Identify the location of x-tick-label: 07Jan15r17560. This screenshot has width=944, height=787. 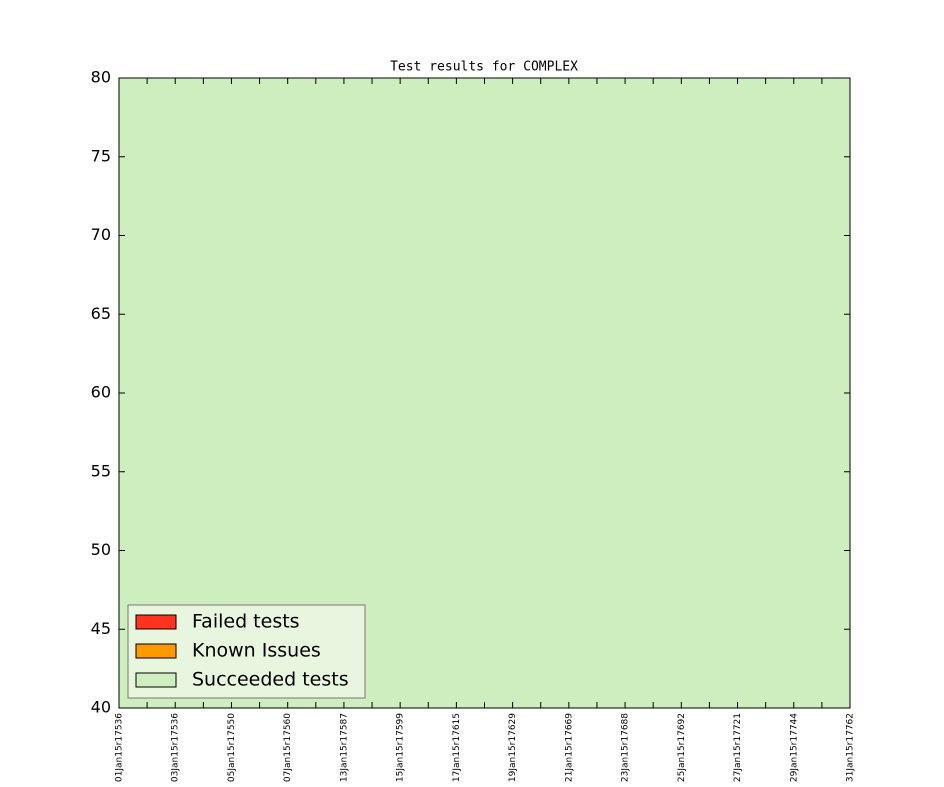
(288, 747).